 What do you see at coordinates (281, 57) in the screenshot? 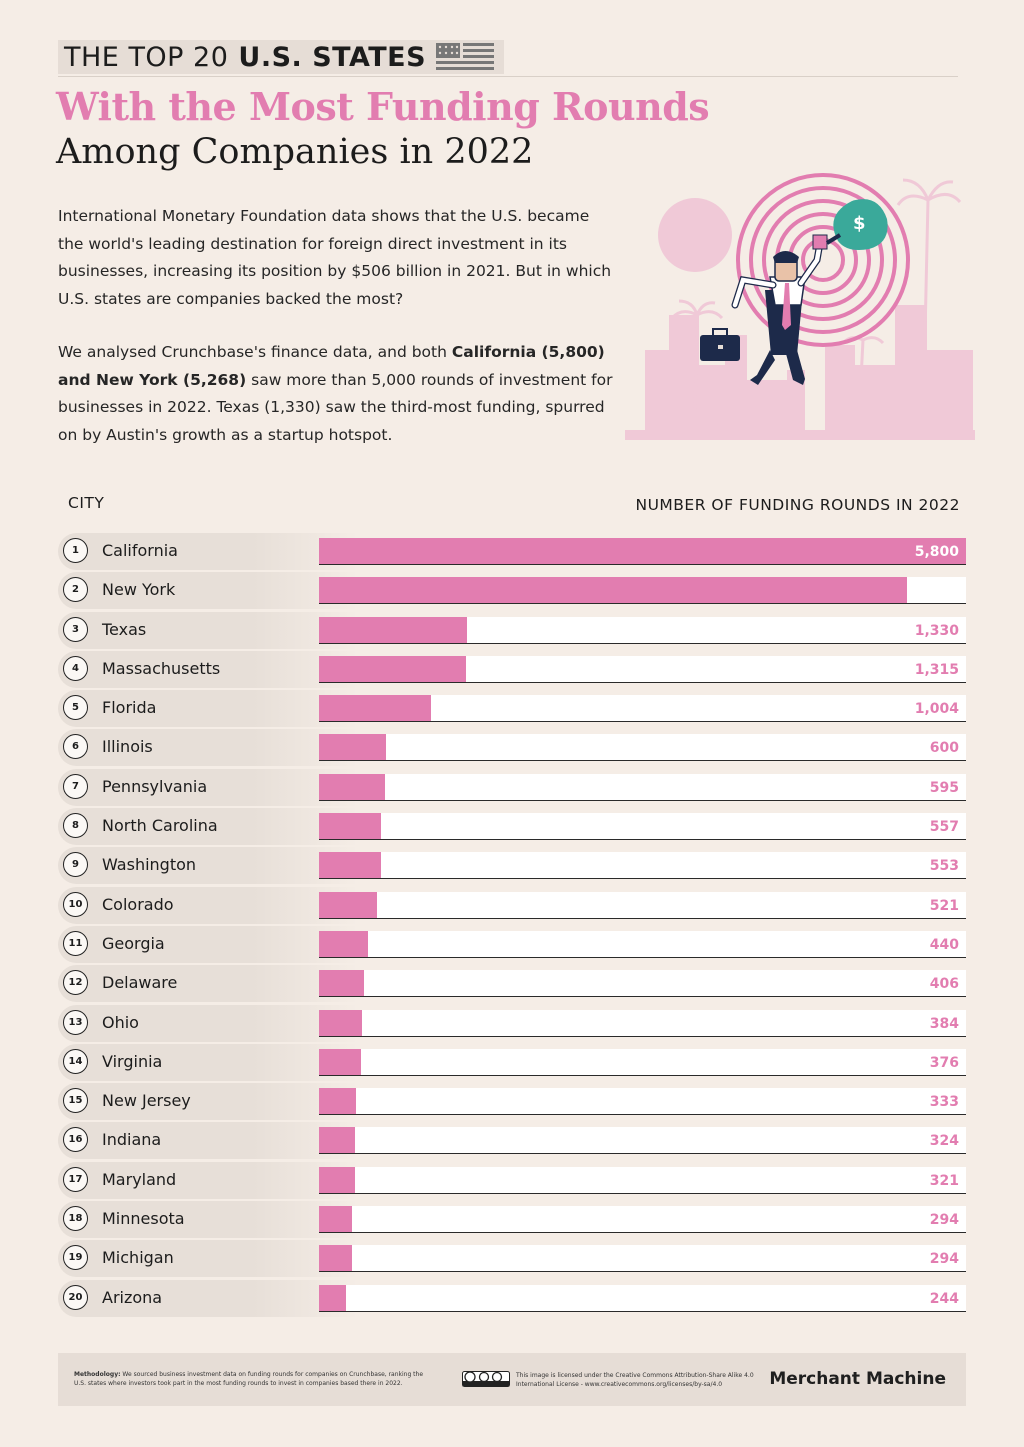
I see `kicker: THE TOP 20 U.S. STATES` at bounding box center [281, 57].